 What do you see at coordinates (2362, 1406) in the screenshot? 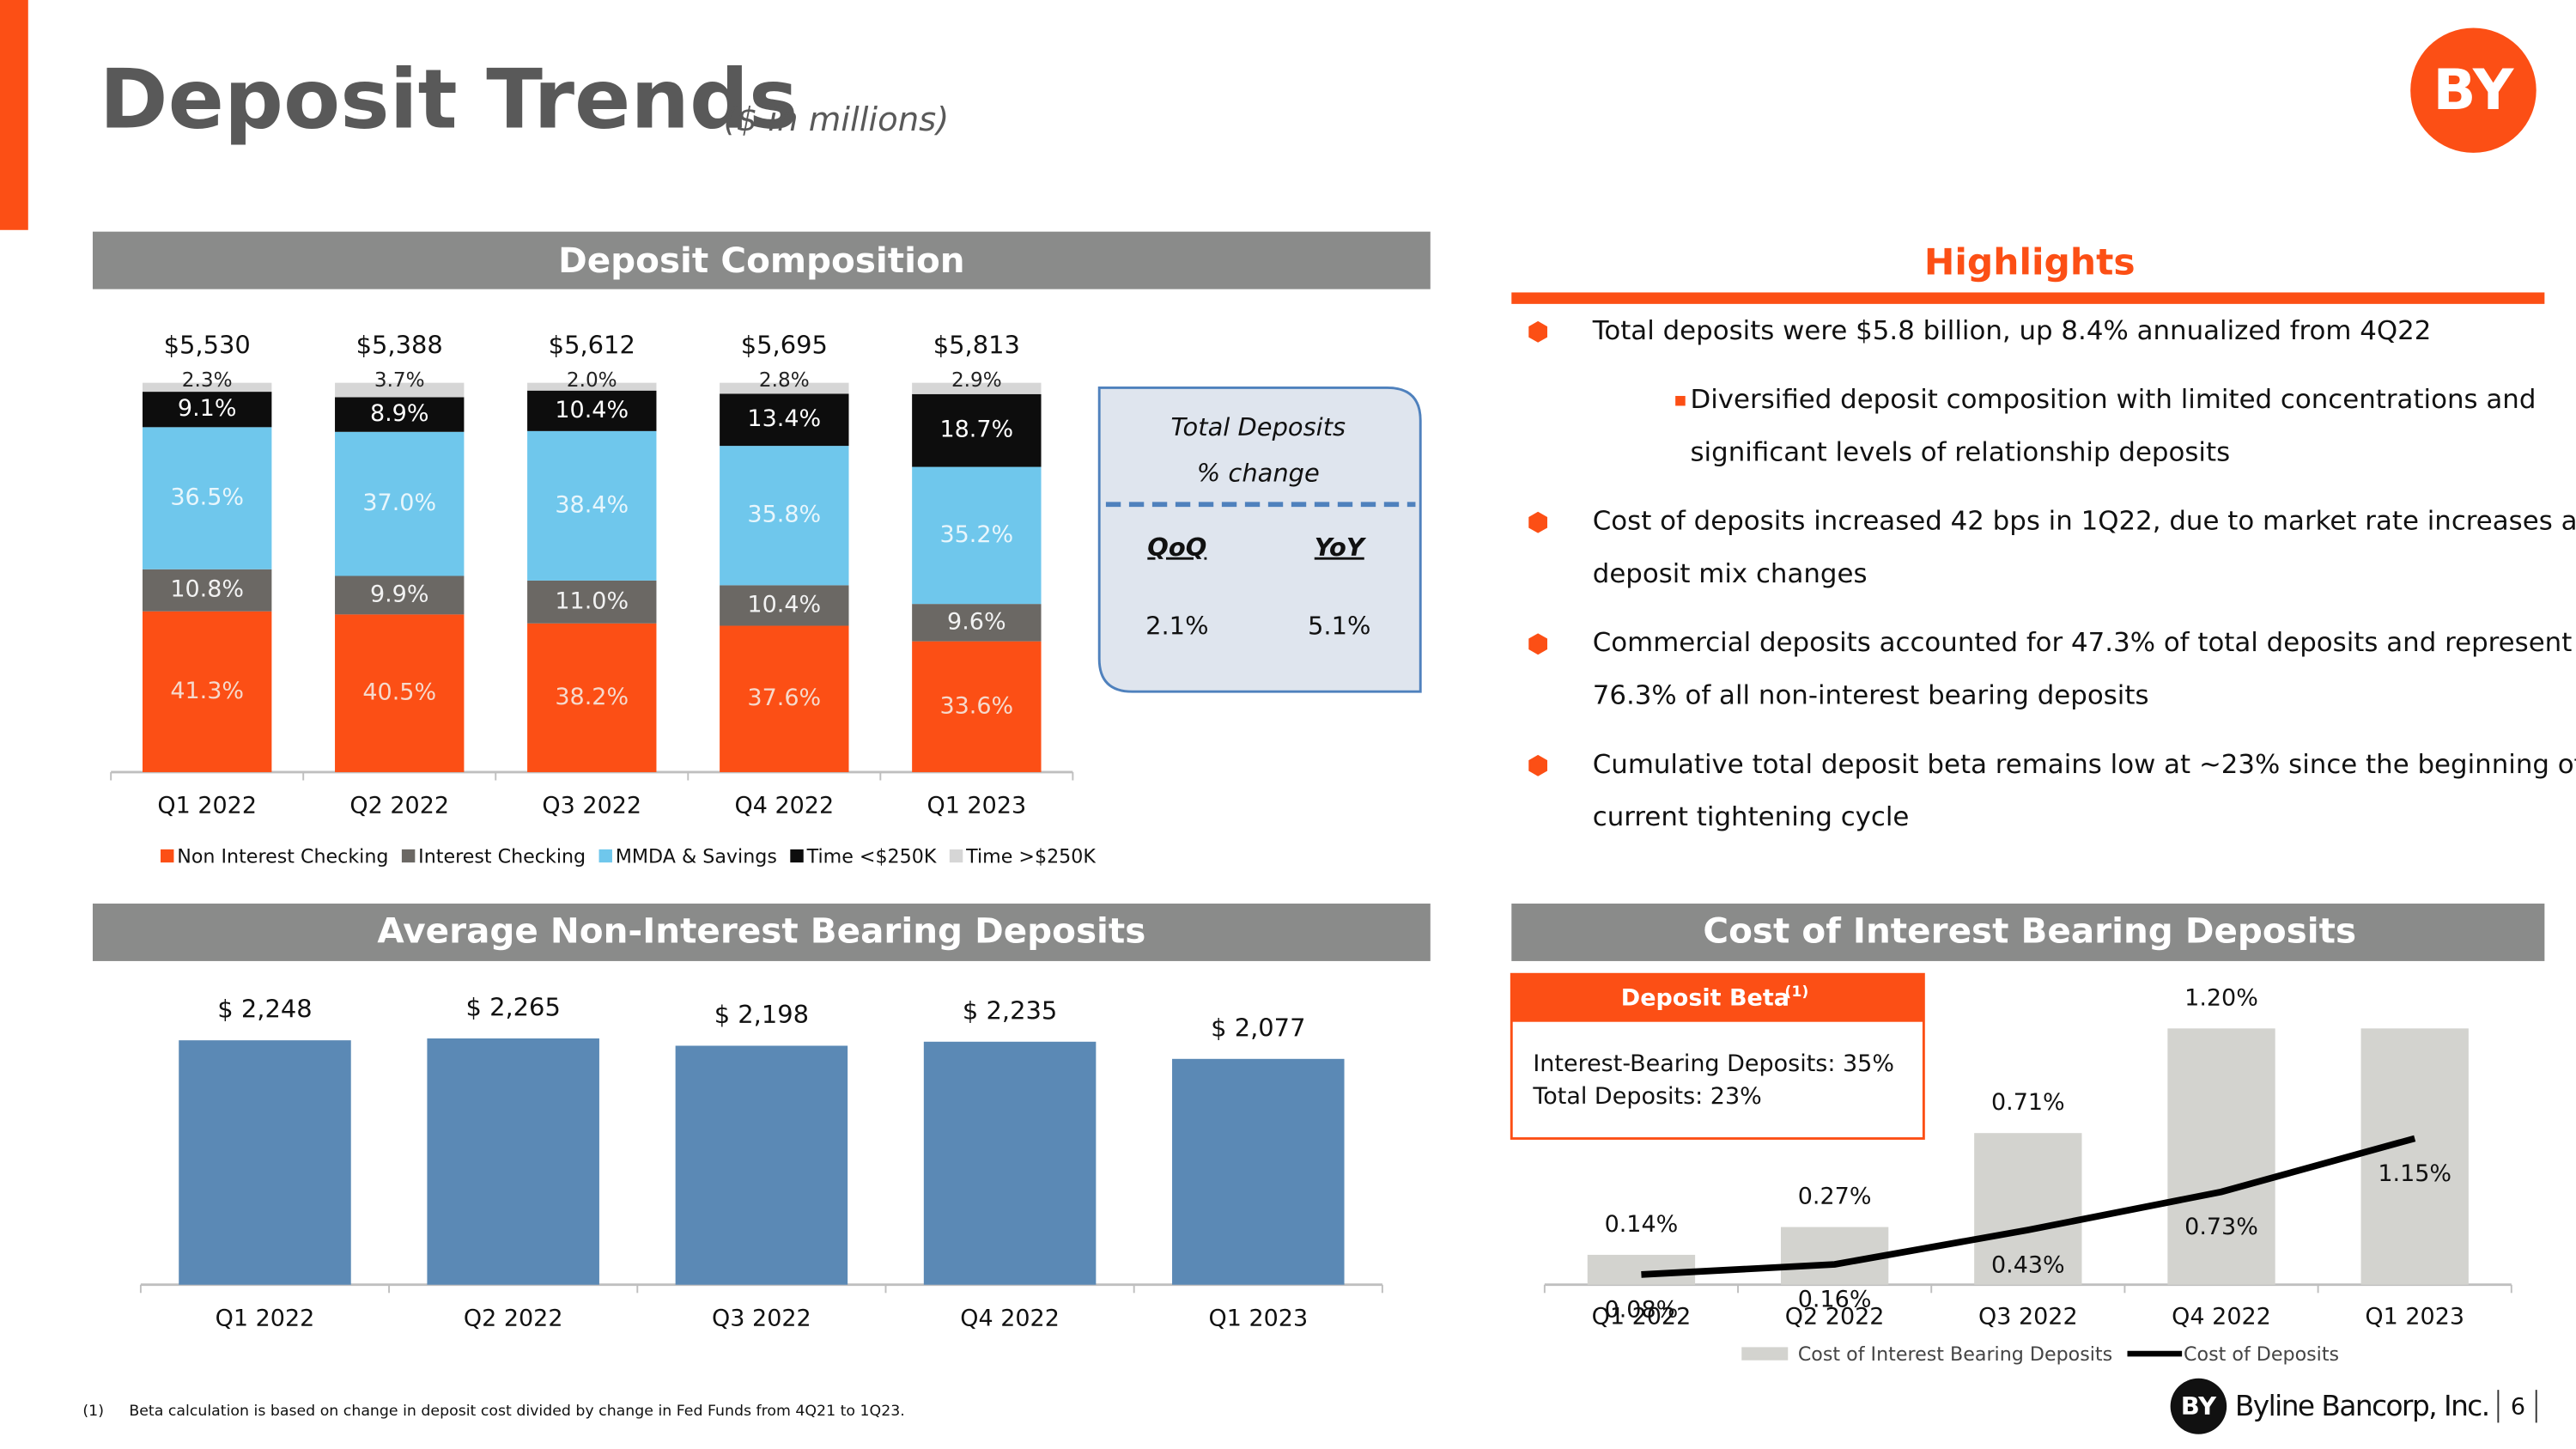
I see `footer-brand: Byline Bancorp, Inc.` at bounding box center [2362, 1406].